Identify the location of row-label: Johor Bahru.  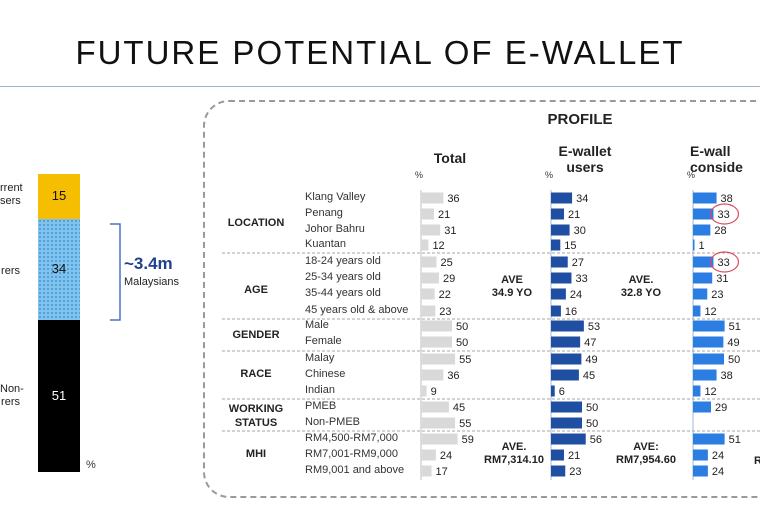
(335, 229).